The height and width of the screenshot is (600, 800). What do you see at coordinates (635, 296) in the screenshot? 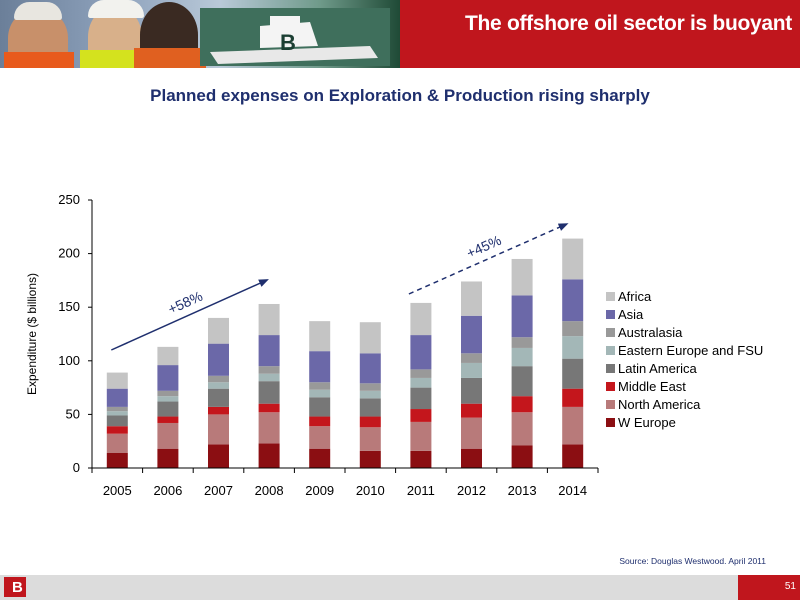
I see `legend-label: Africa` at bounding box center [635, 296].